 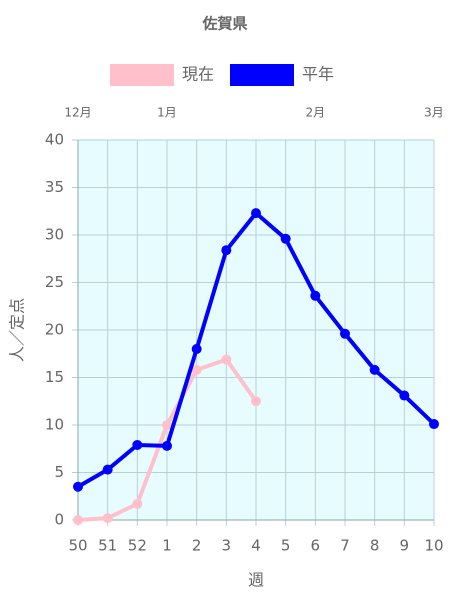 What do you see at coordinates (54, 140) in the screenshot?
I see `y-tick-label: 40` at bounding box center [54, 140].